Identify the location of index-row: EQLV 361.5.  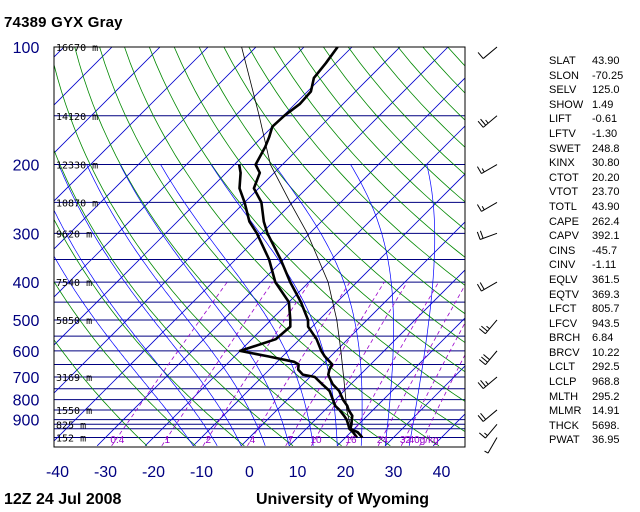
(594, 281).